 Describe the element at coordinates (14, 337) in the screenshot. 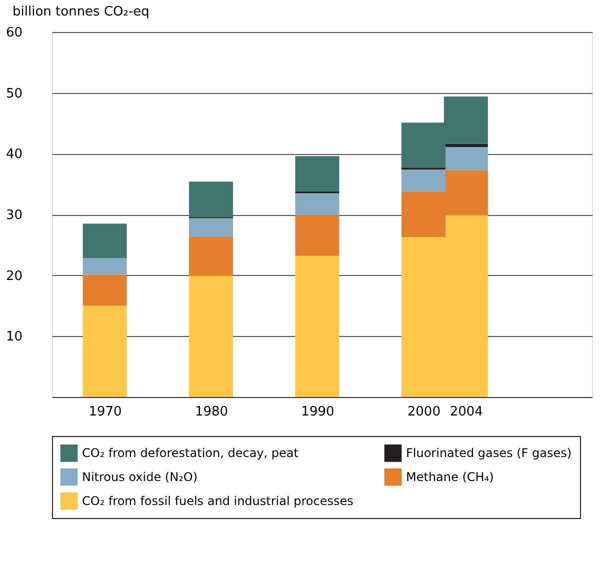

I see `y-tick-label: 10` at that location.